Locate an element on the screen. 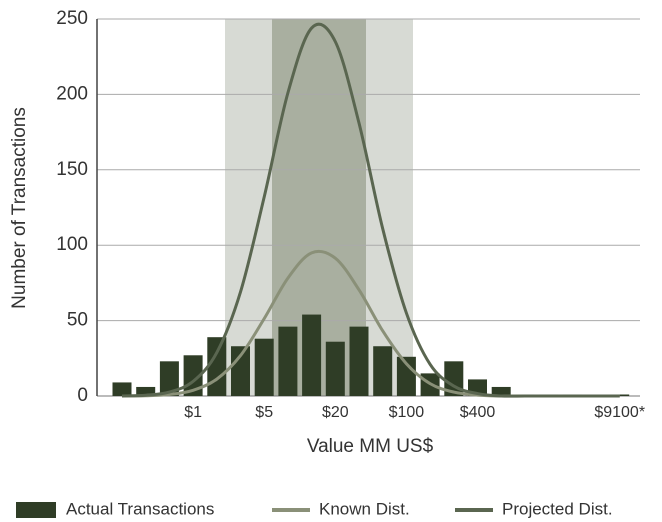  y-axis-label: Number of Transactions is located at coordinates (19, 208).